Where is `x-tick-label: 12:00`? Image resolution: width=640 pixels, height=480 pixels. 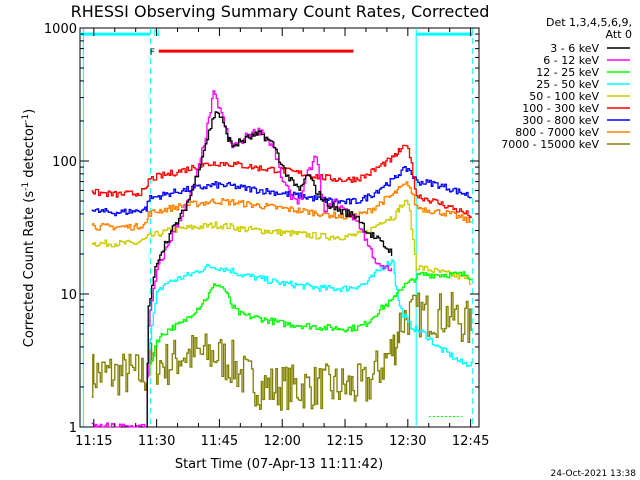
x-tick-label: 12:00 is located at coordinates (281, 441).